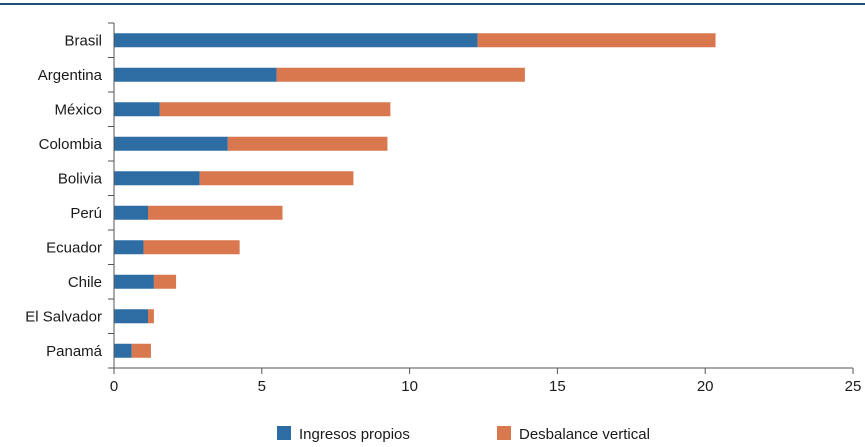 This screenshot has height=447, width=865. Describe the element at coordinates (83, 40) in the screenshot. I see `category-label-brasil: Brasil` at that location.